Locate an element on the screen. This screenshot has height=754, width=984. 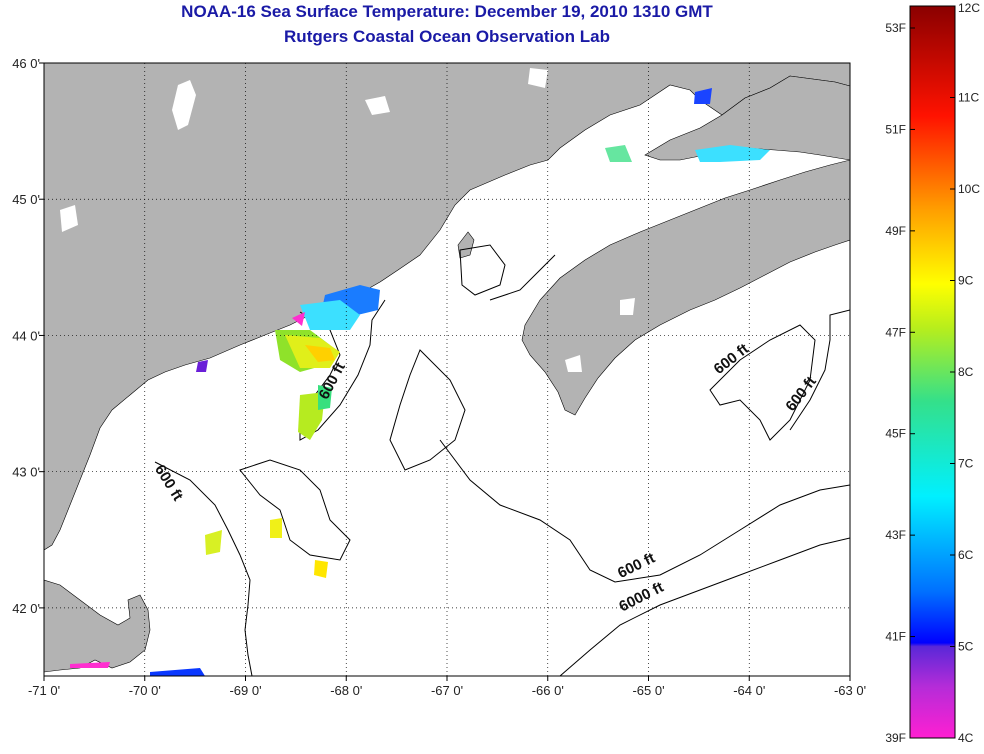
fahrenheit-label: 39F is located at coordinates (895, 738).